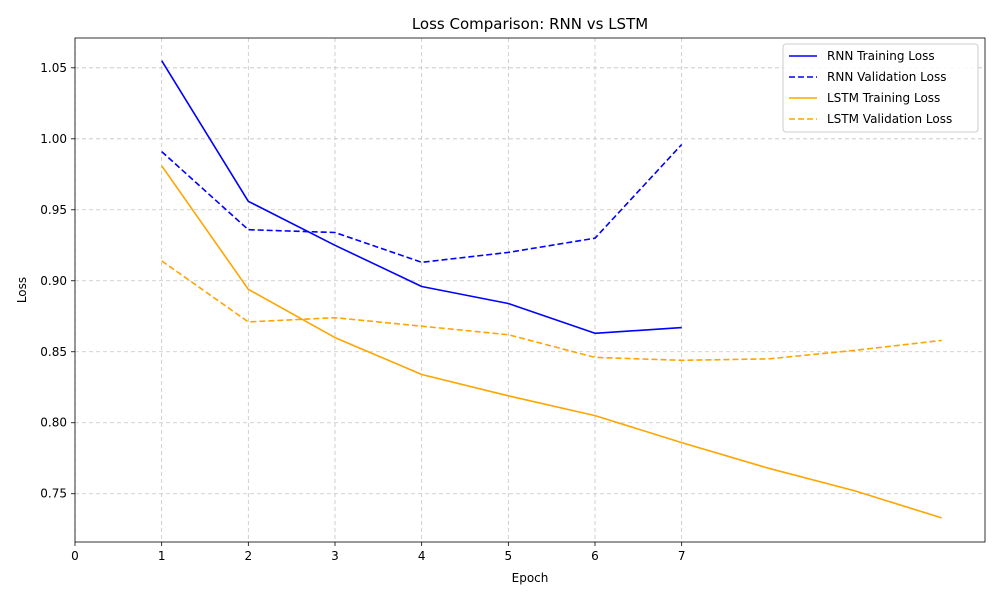 This screenshot has width=1000, height=600. What do you see at coordinates (335, 556) in the screenshot?
I see `x-tick-label: 3` at bounding box center [335, 556].